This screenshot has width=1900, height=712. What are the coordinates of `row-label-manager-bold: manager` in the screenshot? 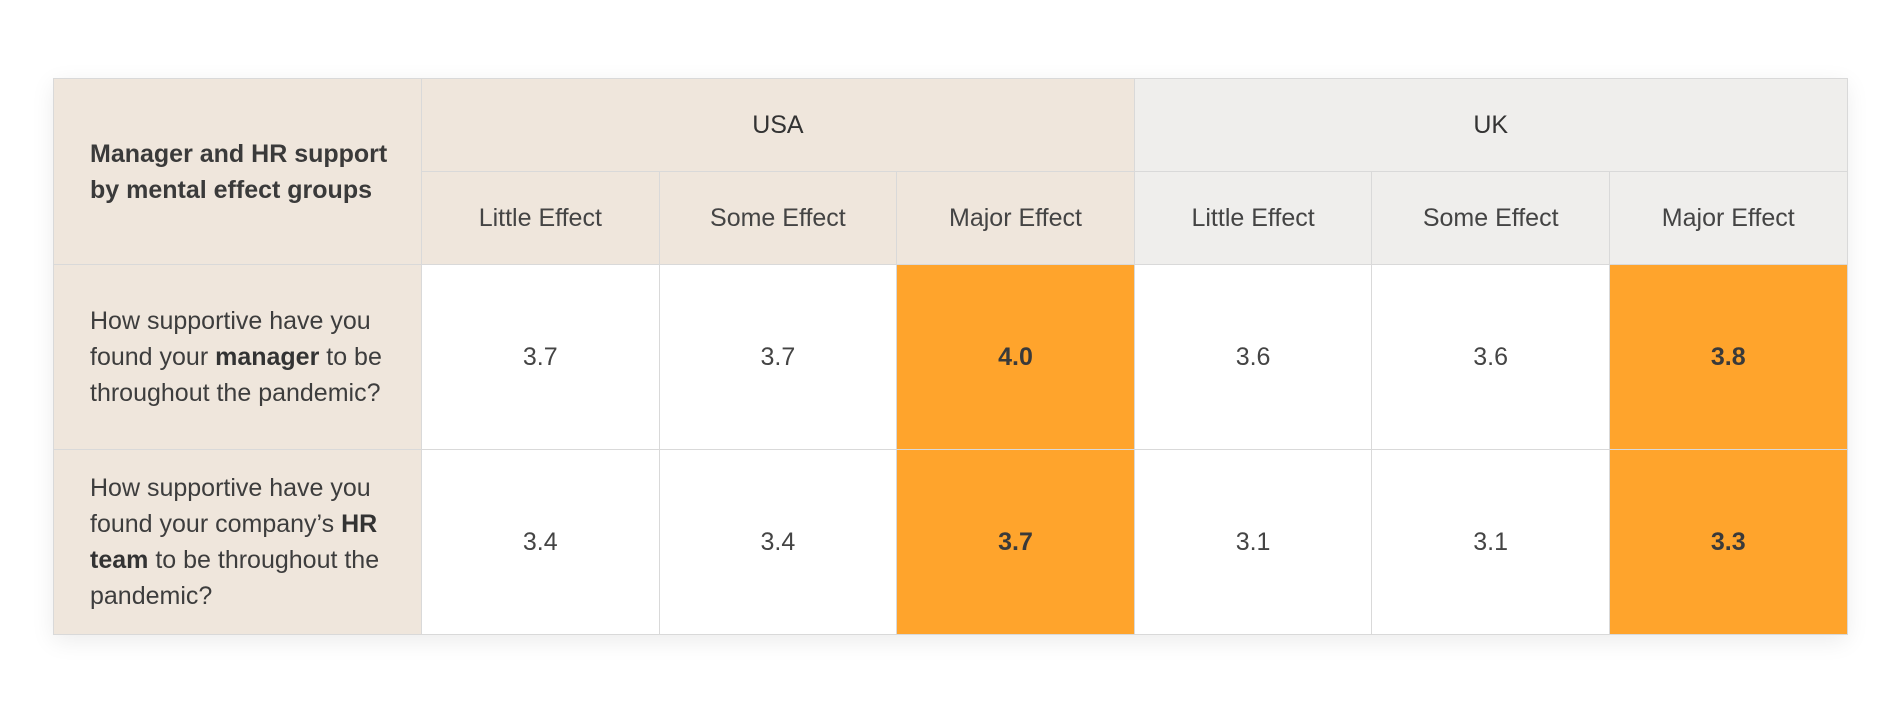 It's located at (267, 357).